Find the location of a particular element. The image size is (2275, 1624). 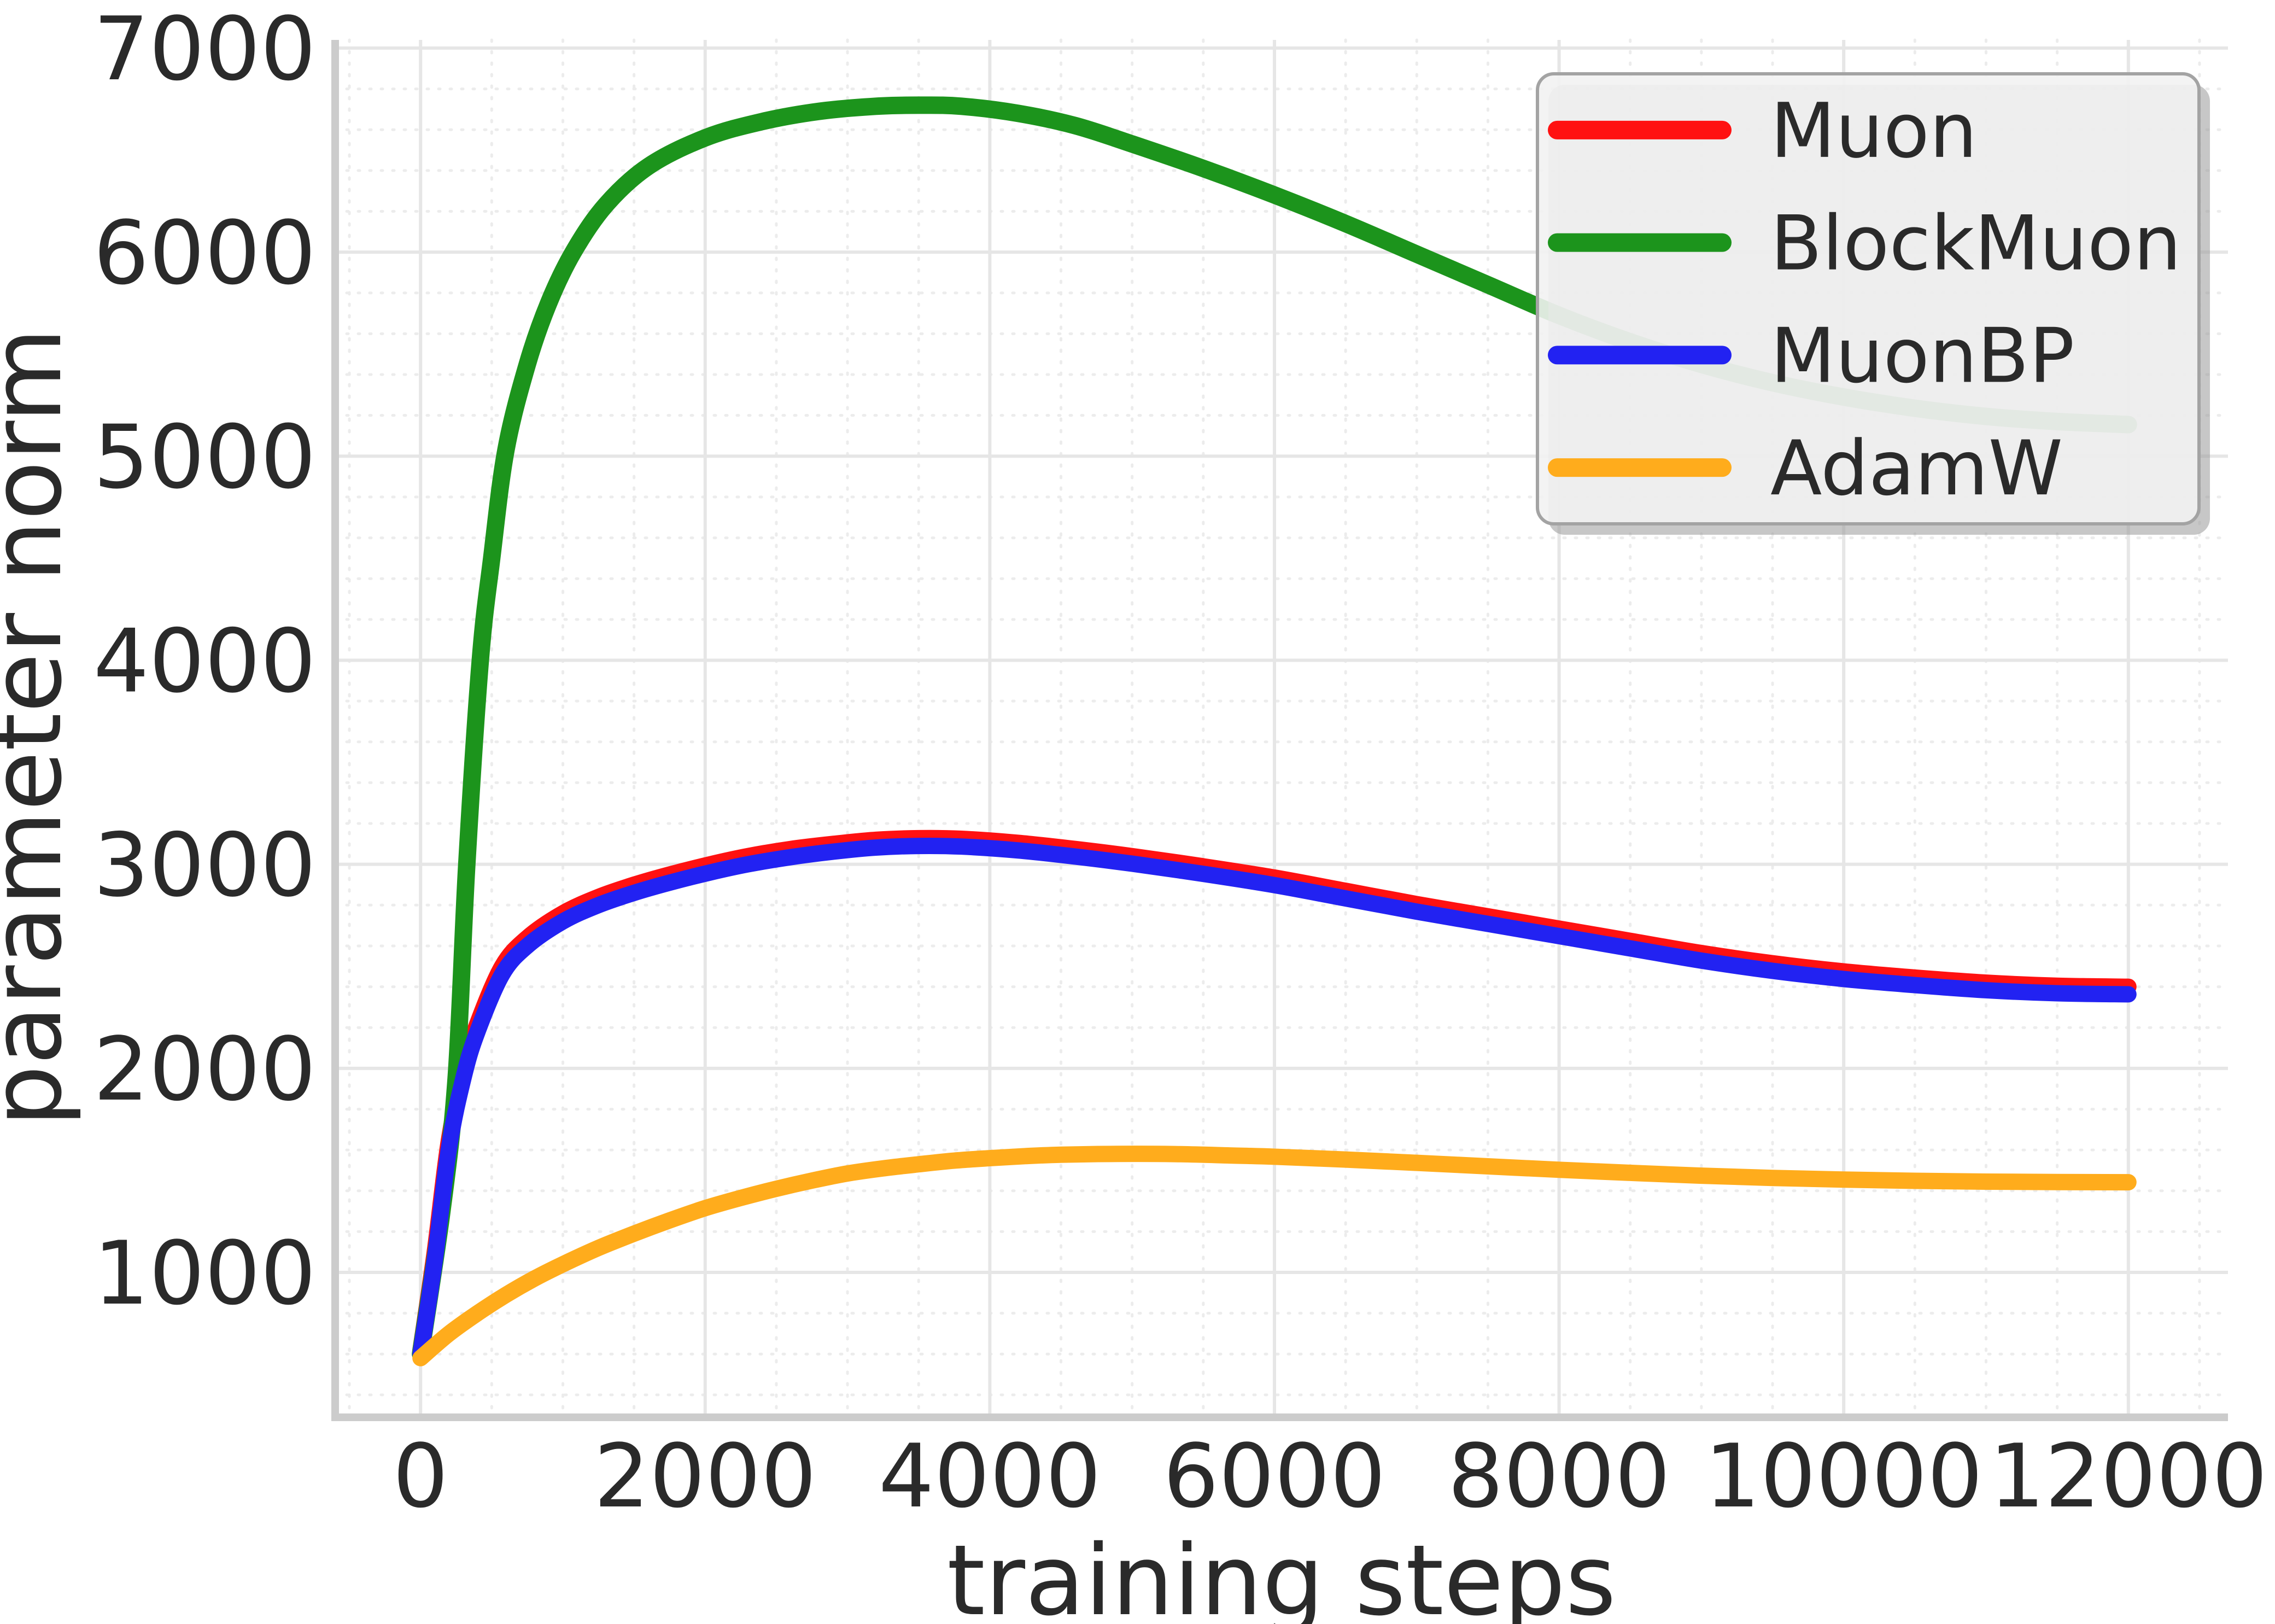

legend-box is located at coordinates (1868, 298).